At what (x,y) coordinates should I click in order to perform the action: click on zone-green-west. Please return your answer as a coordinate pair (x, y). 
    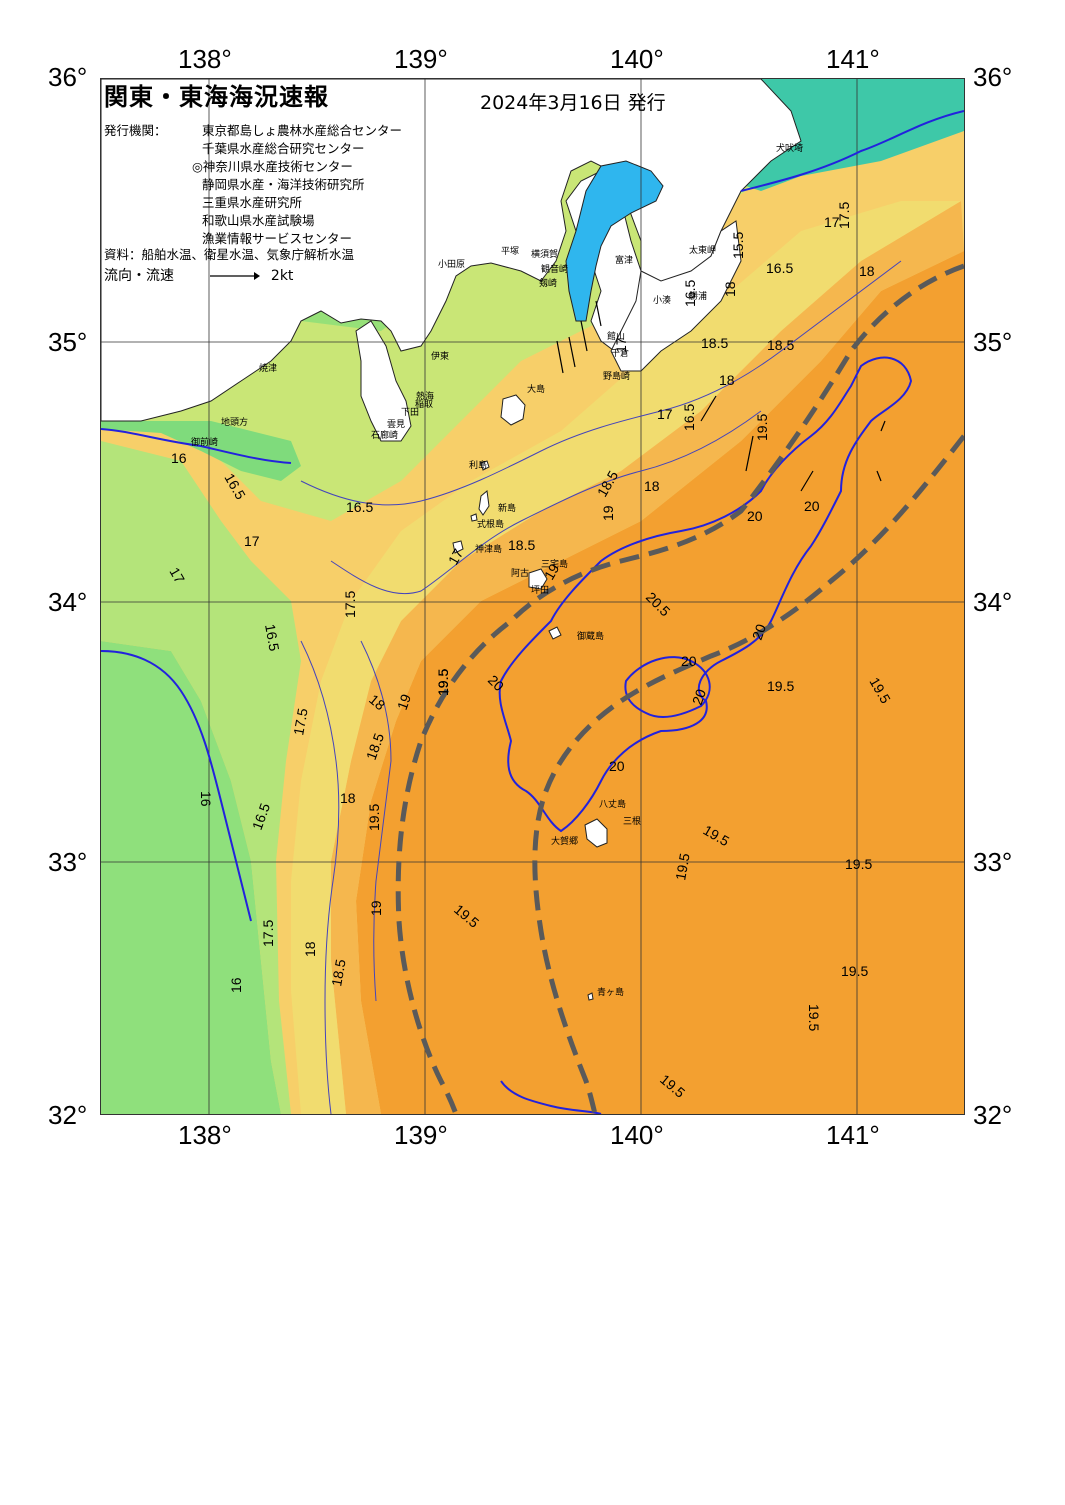
    Looking at the image, I should click on (191, 877).